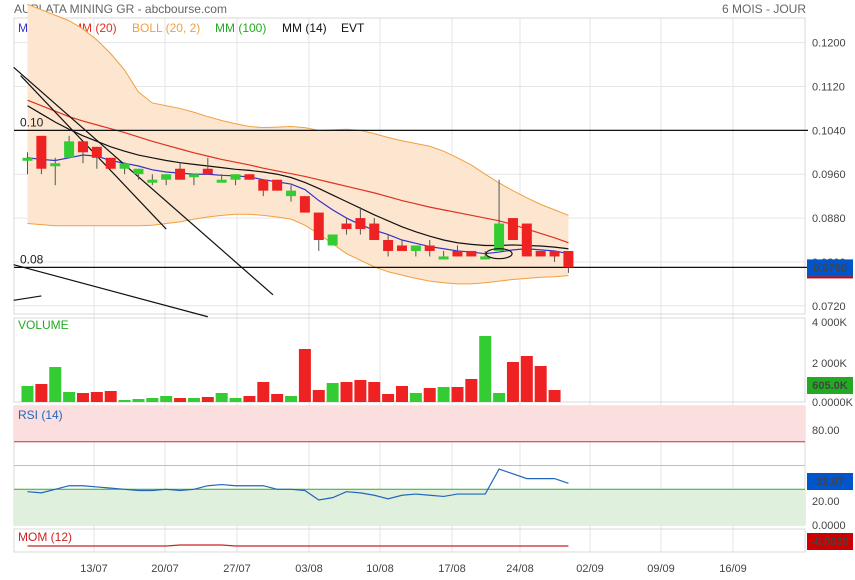 This screenshot has height=580, width=855. I want to click on last-mom-label: -0.0030, so click(829, 542).